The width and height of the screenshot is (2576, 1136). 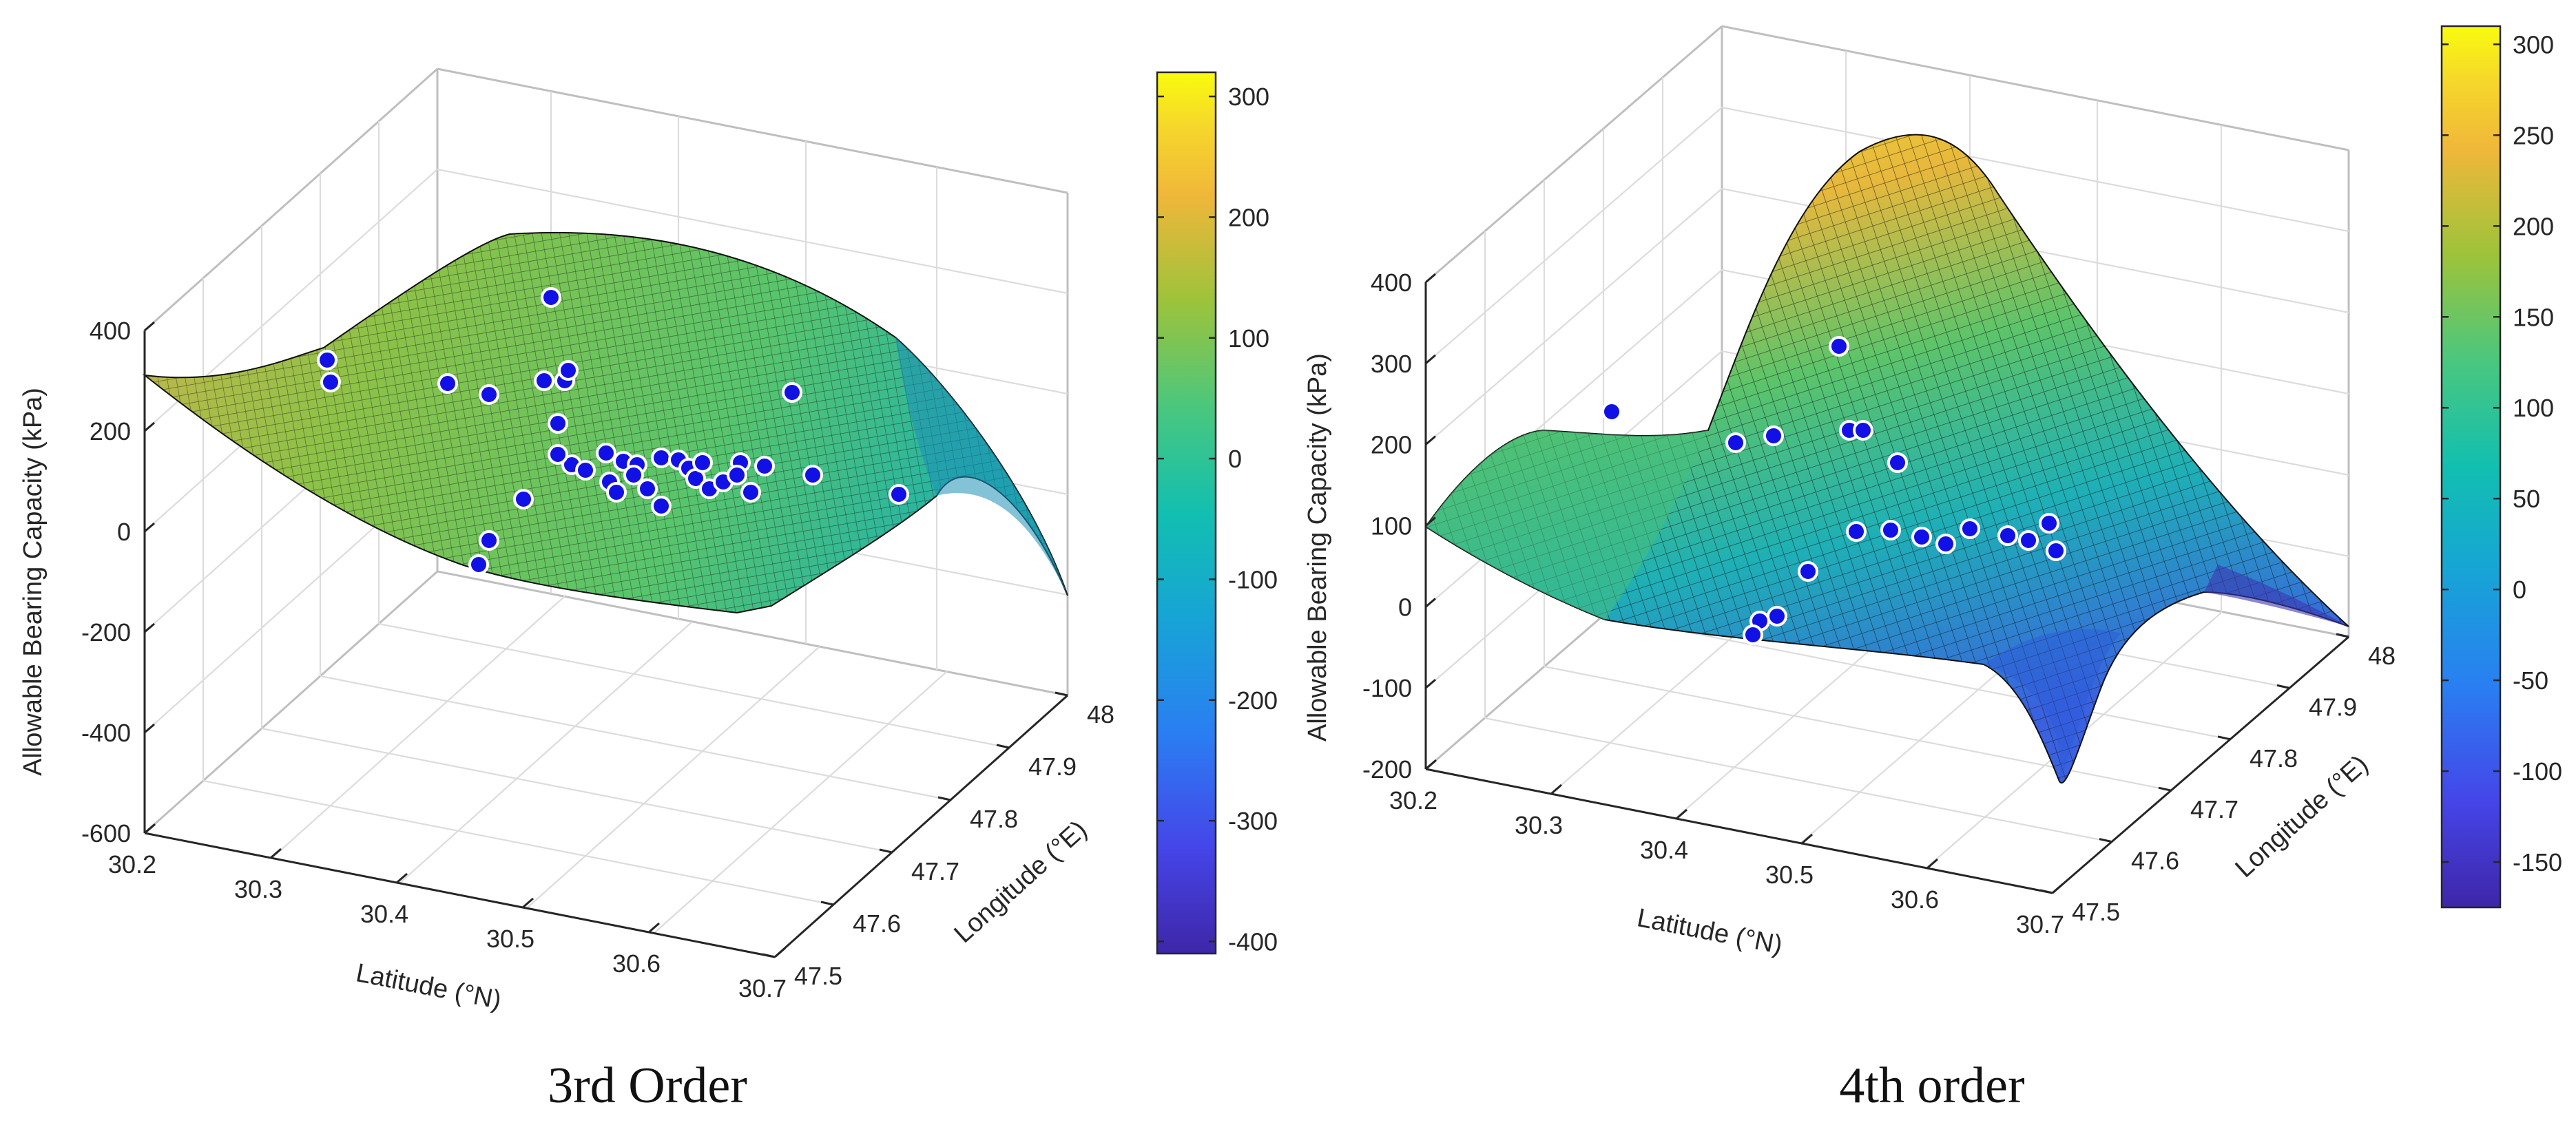 What do you see at coordinates (106, 833) in the screenshot?
I see `z-tick-label: -600` at bounding box center [106, 833].